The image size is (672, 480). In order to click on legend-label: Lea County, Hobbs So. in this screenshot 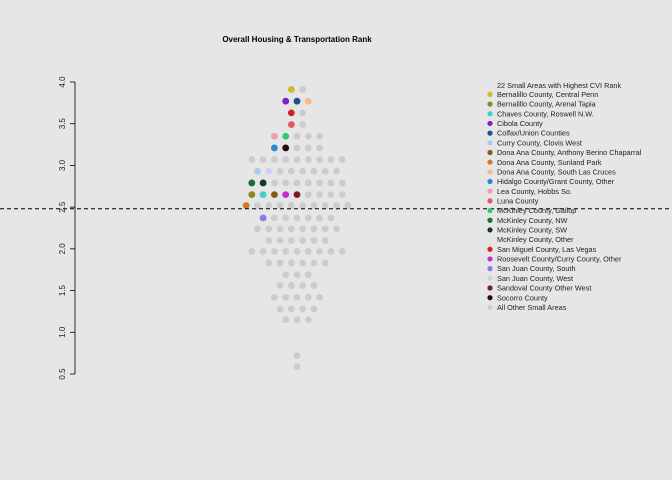, I will do `click(534, 191)`.